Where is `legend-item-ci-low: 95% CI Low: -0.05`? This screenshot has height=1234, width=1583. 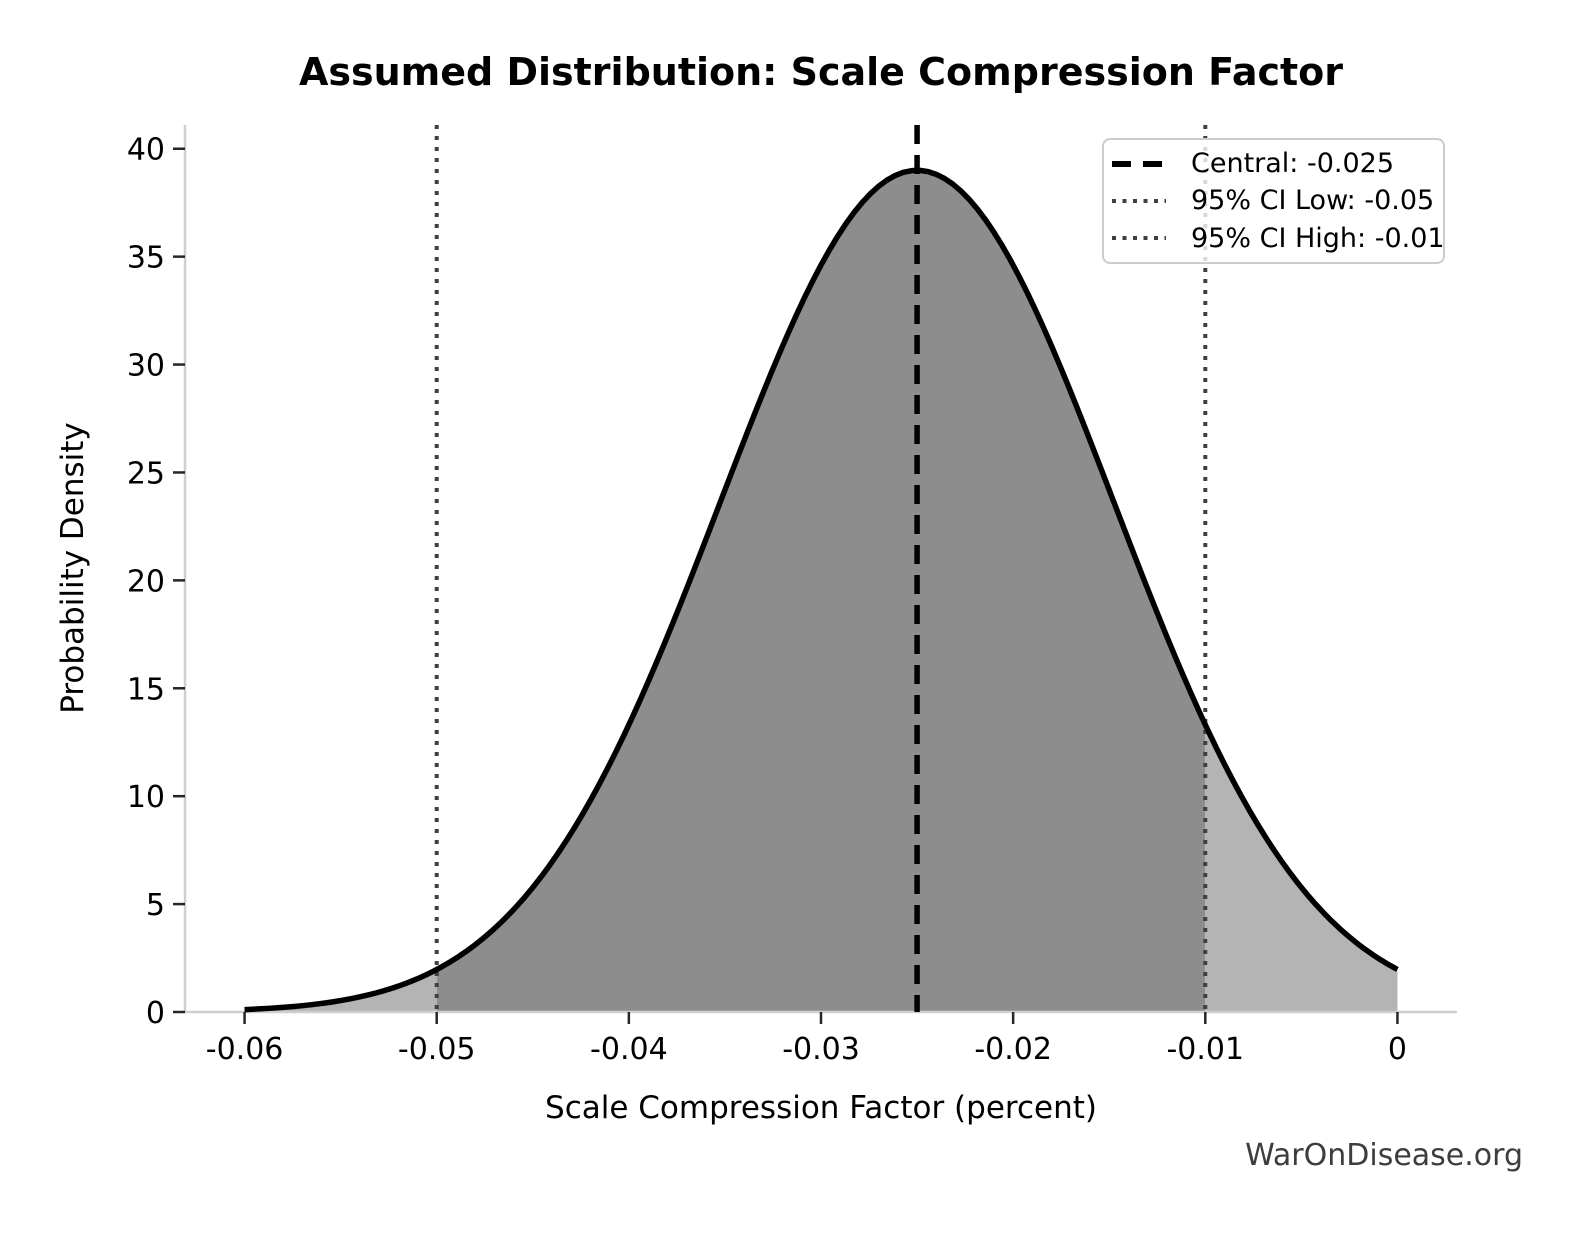 legend-item-ci-low: 95% CI Low: -0.05 is located at coordinates (1273, 200).